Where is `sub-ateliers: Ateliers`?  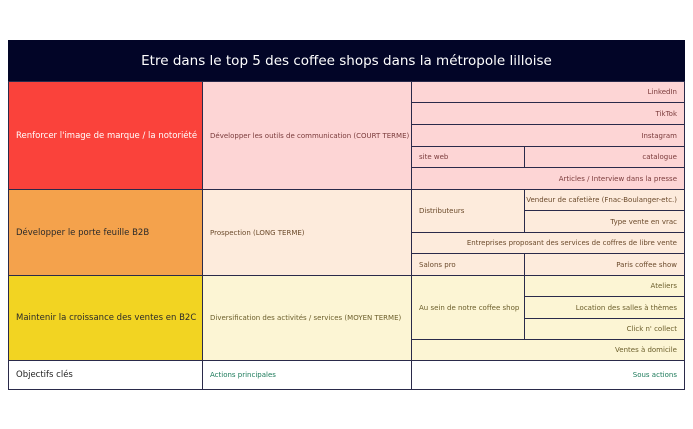
sub-ateliers: Ateliers is located at coordinates (604, 286).